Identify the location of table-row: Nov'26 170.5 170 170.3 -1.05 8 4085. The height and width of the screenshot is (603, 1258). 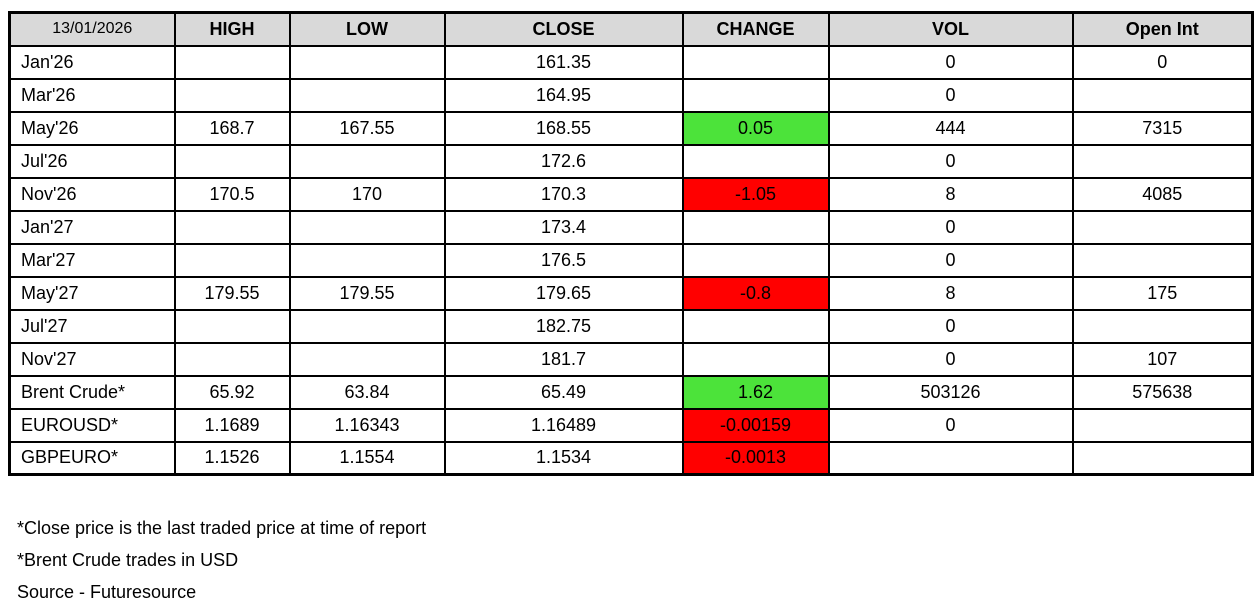
(631, 194).